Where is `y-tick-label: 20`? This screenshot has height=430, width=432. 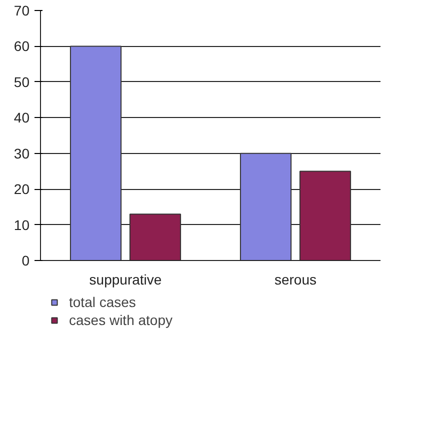 y-tick-label: 20 is located at coordinates (22, 189).